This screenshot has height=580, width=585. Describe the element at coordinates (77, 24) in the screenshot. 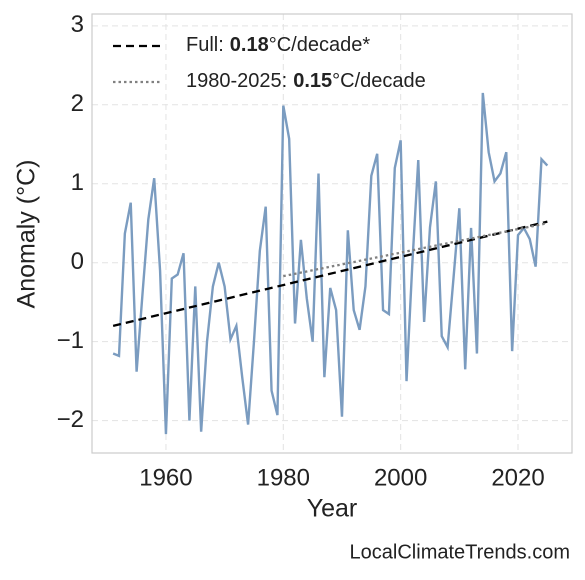

I see `y-tick-label: 3` at that location.